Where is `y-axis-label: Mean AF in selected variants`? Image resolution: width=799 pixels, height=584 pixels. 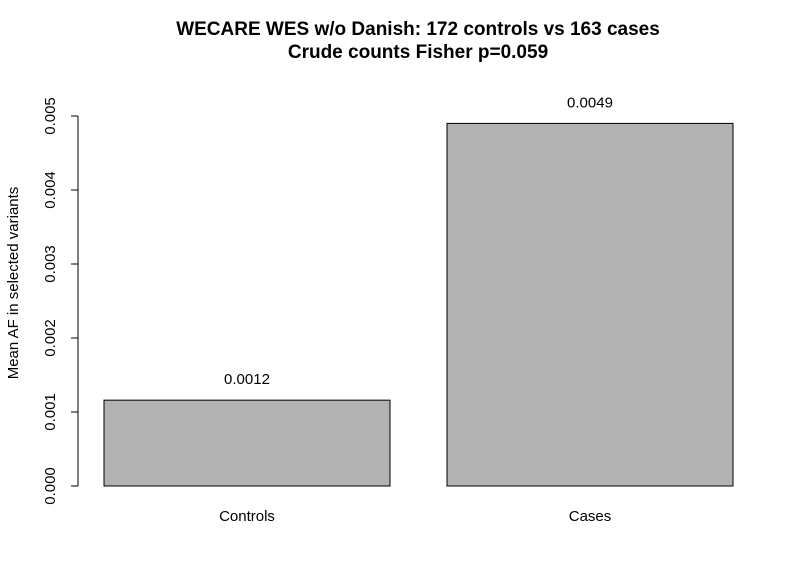 y-axis-label: Mean AF in selected variants is located at coordinates (13, 283).